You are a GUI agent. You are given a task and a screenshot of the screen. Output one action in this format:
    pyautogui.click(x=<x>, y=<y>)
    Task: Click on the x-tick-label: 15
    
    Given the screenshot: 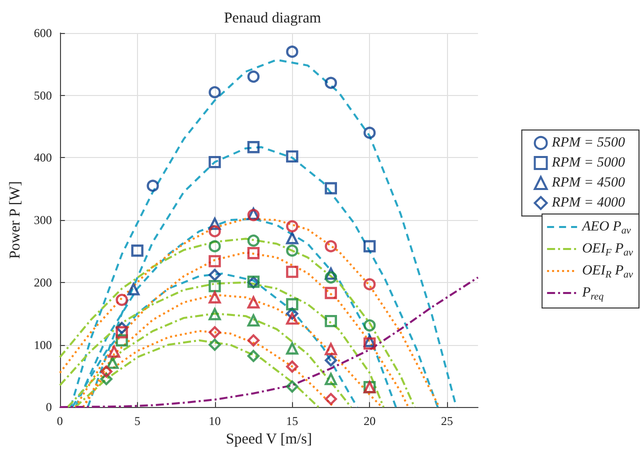 What is the action you would take?
    pyautogui.click(x=292, y=421)
    